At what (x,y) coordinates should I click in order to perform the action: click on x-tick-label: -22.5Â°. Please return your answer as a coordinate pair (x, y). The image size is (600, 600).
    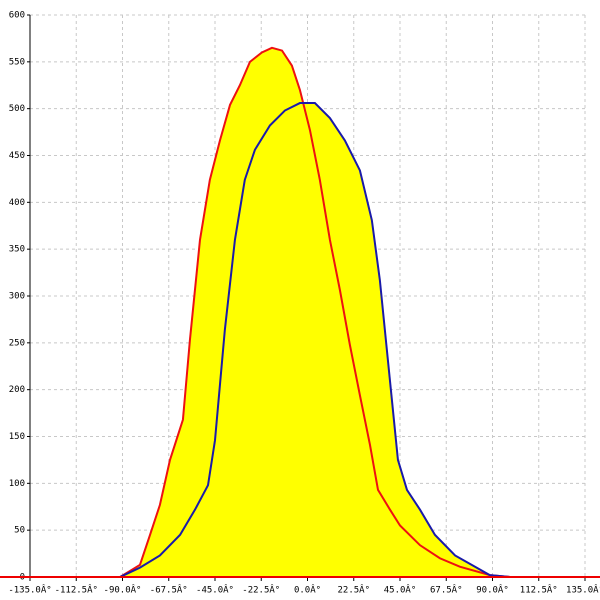
    Looking at the image, I should click on (261, 590).